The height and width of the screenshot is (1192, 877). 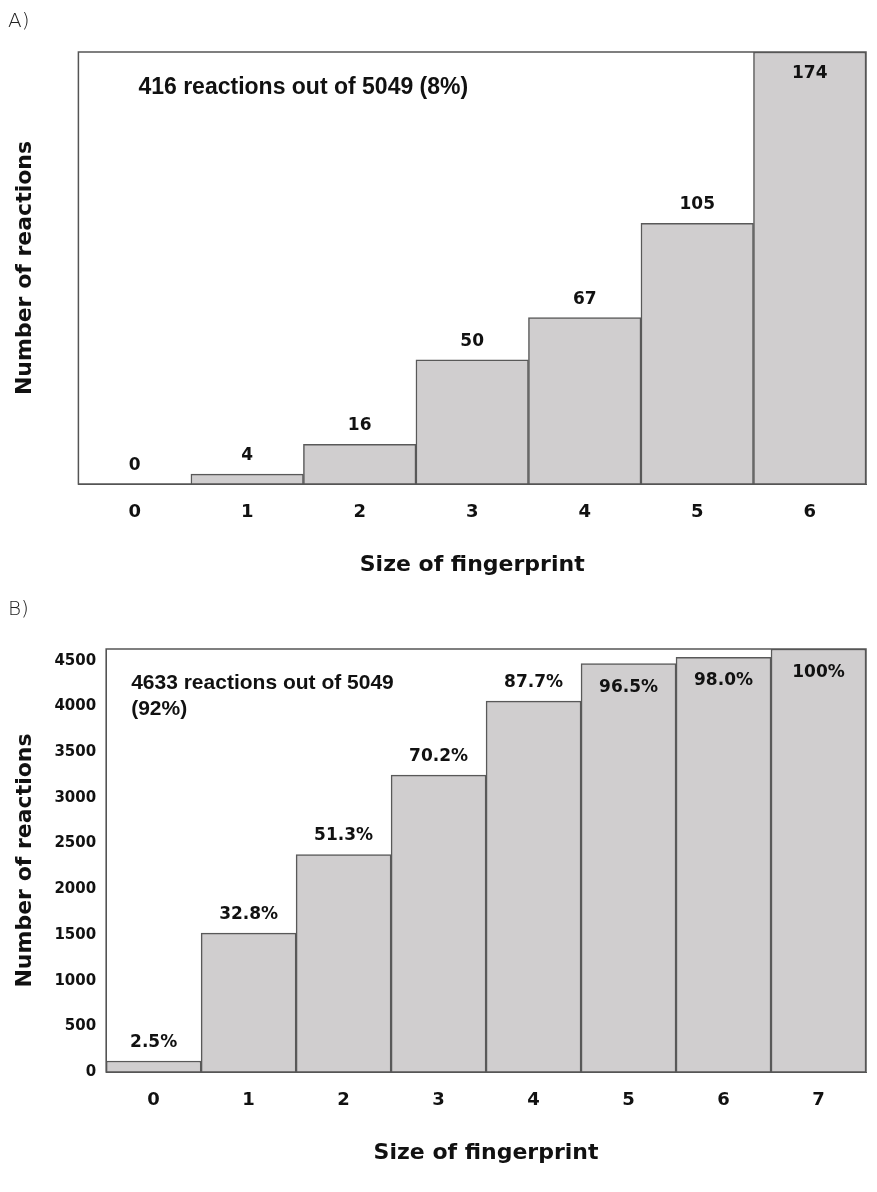 I want to click on chart-title: A), so click(x=19, y=20).